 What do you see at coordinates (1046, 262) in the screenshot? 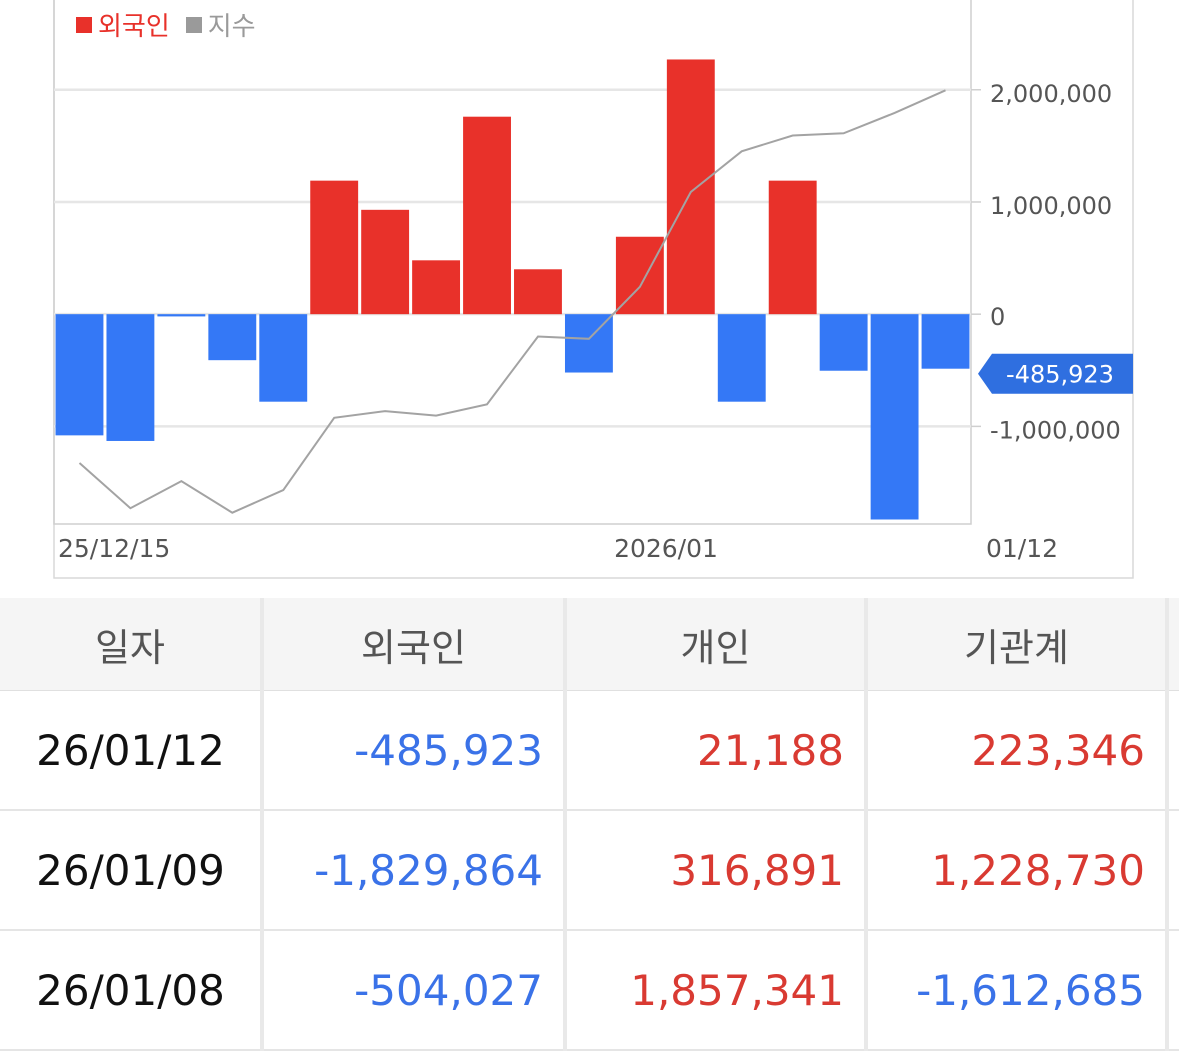
I see `y-axis: 2,000,000 1,000,000 0 -1,000,000` at bounding box center [1046, 262].